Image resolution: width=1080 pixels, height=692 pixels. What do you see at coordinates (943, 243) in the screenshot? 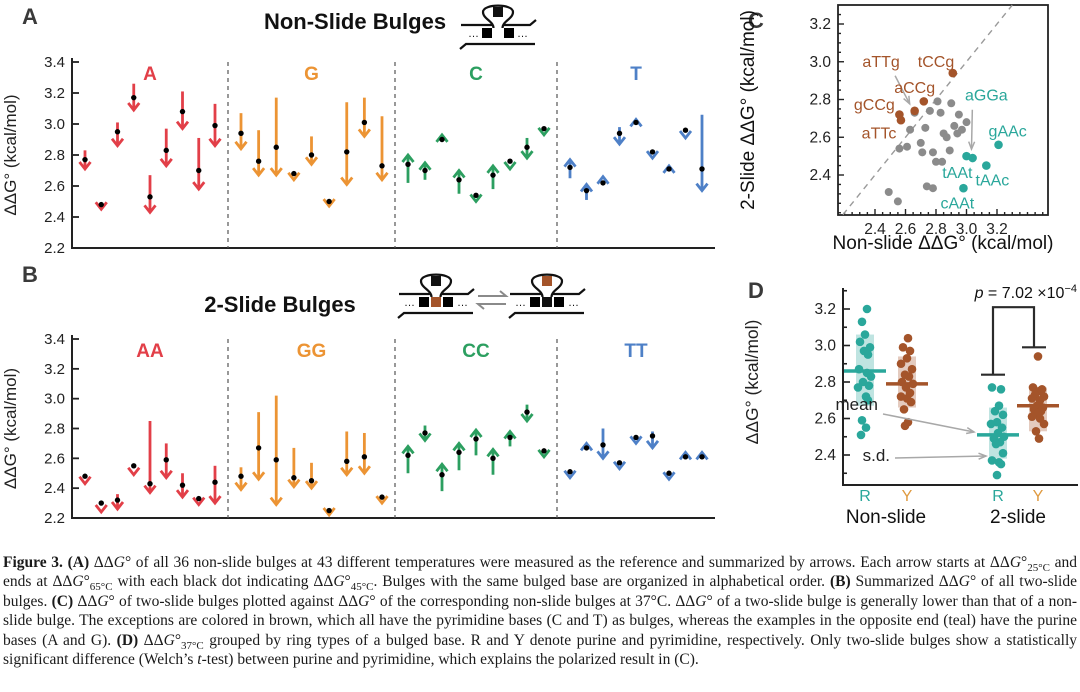
I see `svg-text: Non-slide ΔΔG° (kcal/mol)` at bounding box center [943, 243].